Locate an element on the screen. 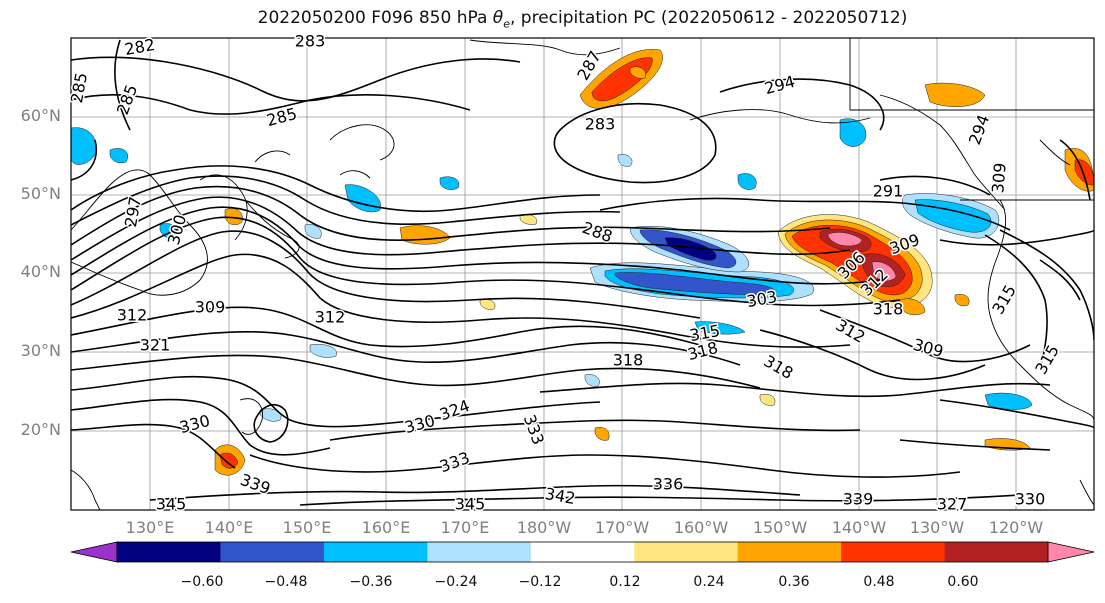 Image resolution: width=1105 pixels, height=603 pixels. contour-label: 330 is located at coordinates (1030, 499).